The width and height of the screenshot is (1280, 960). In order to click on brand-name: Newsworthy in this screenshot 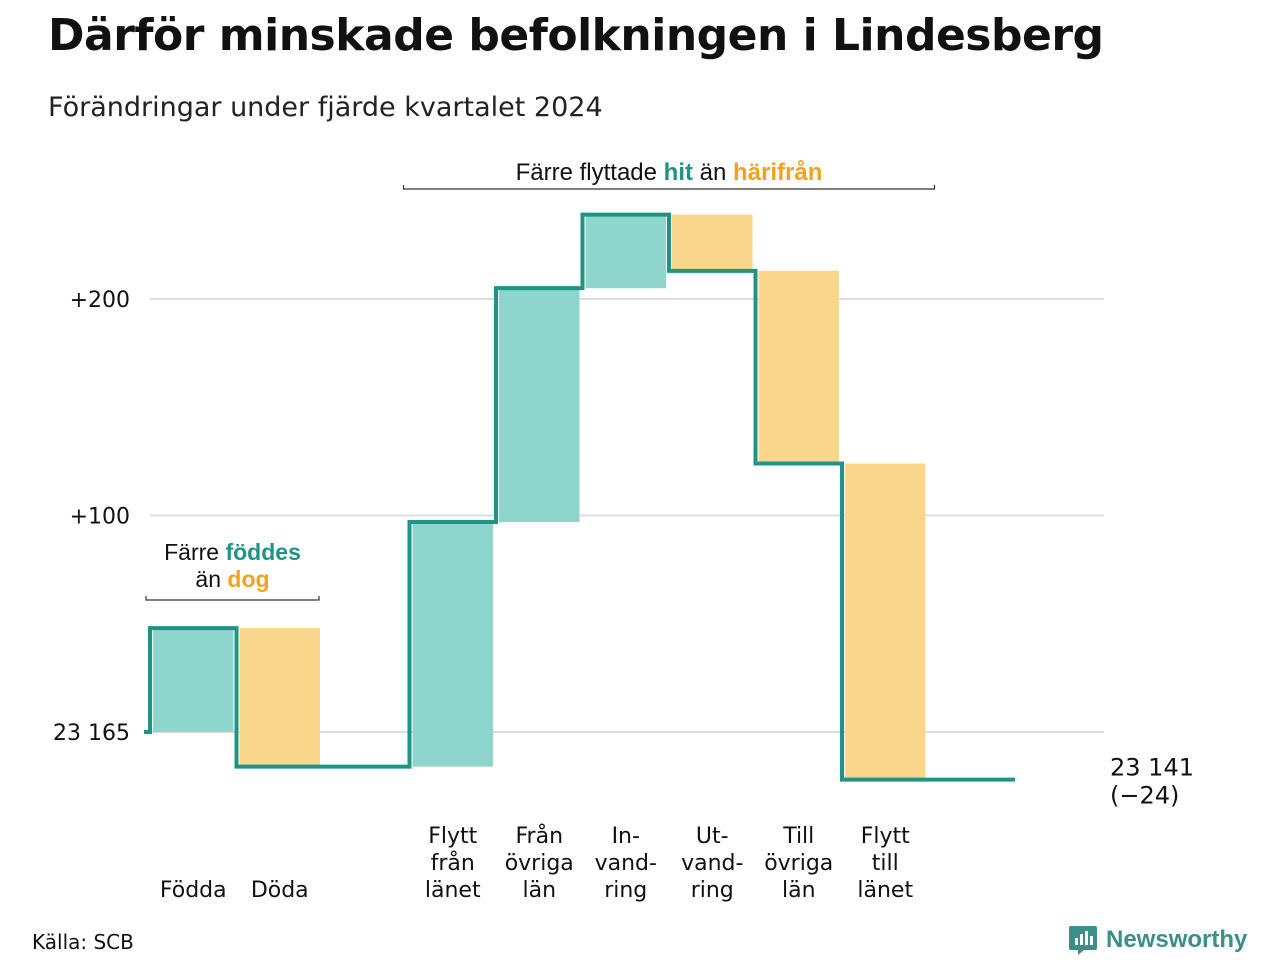, I will do `click(1177, 939)`.